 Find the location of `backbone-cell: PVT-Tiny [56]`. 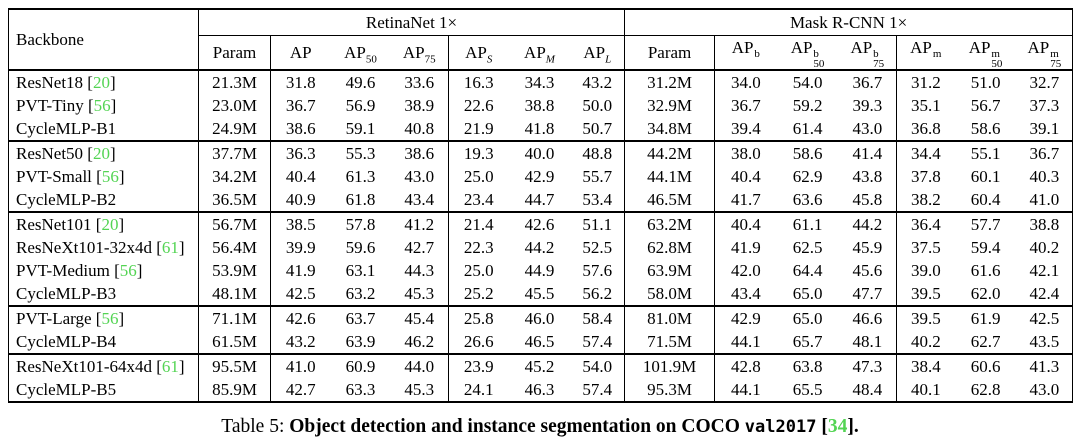

backbone-cell: PVT-Tiny [56] is located at coordinates (66, 105).